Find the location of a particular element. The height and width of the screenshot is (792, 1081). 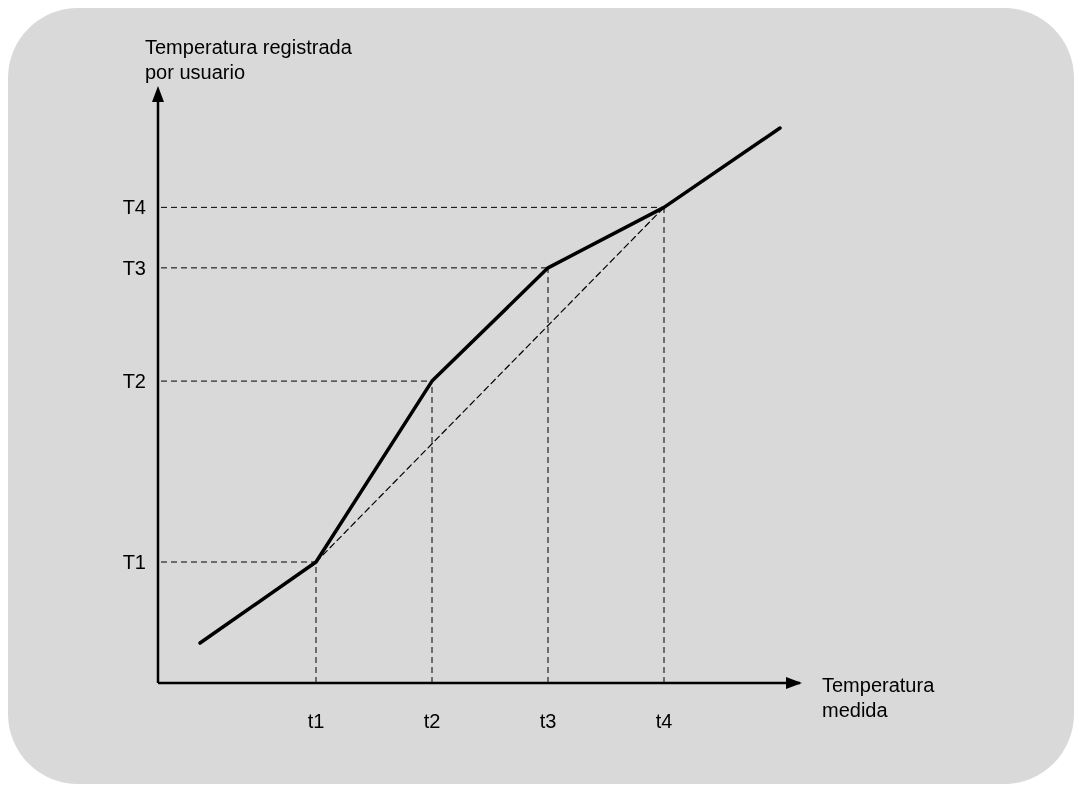

ref-line-label: T3 is located at coordinates (134, 267).